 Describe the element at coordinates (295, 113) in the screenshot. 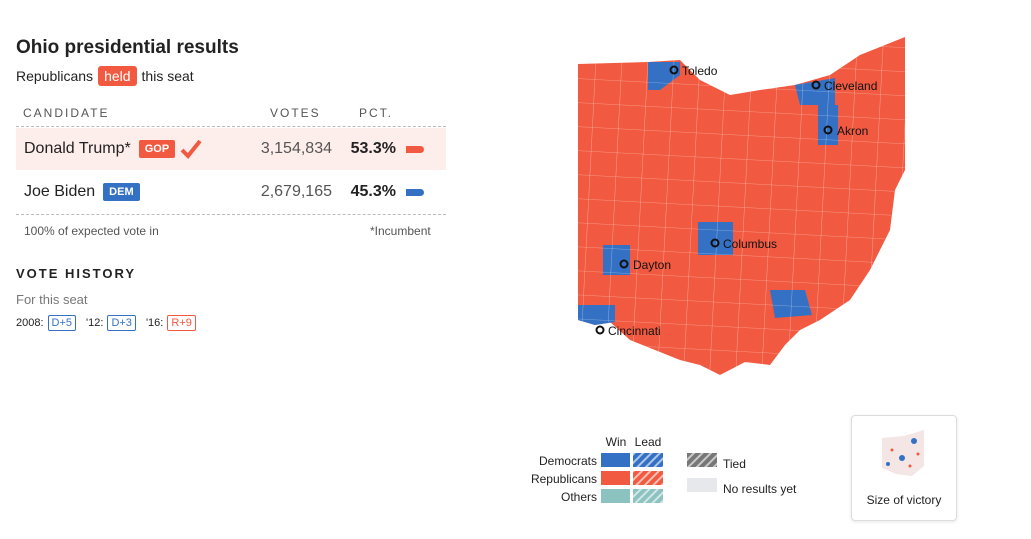

I see `column-header: VOTES` at that location.